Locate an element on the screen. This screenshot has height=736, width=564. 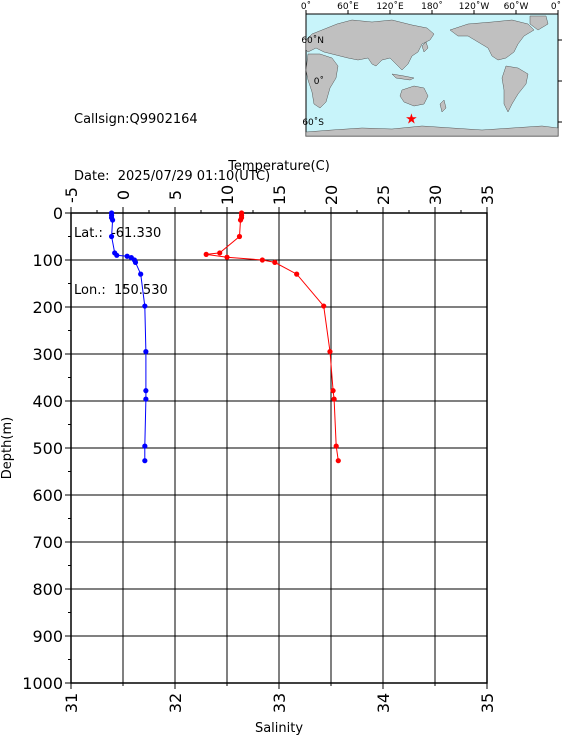
top-tick-label: 0 is located at coordinates (123, 195).